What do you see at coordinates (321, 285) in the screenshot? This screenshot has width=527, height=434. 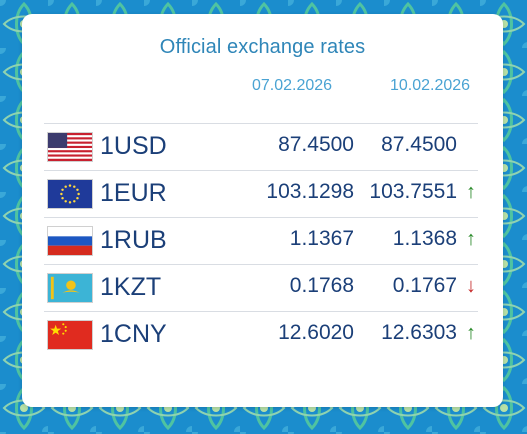 I see `rate-previous: 0.1768` at bounding box center [321, 285].